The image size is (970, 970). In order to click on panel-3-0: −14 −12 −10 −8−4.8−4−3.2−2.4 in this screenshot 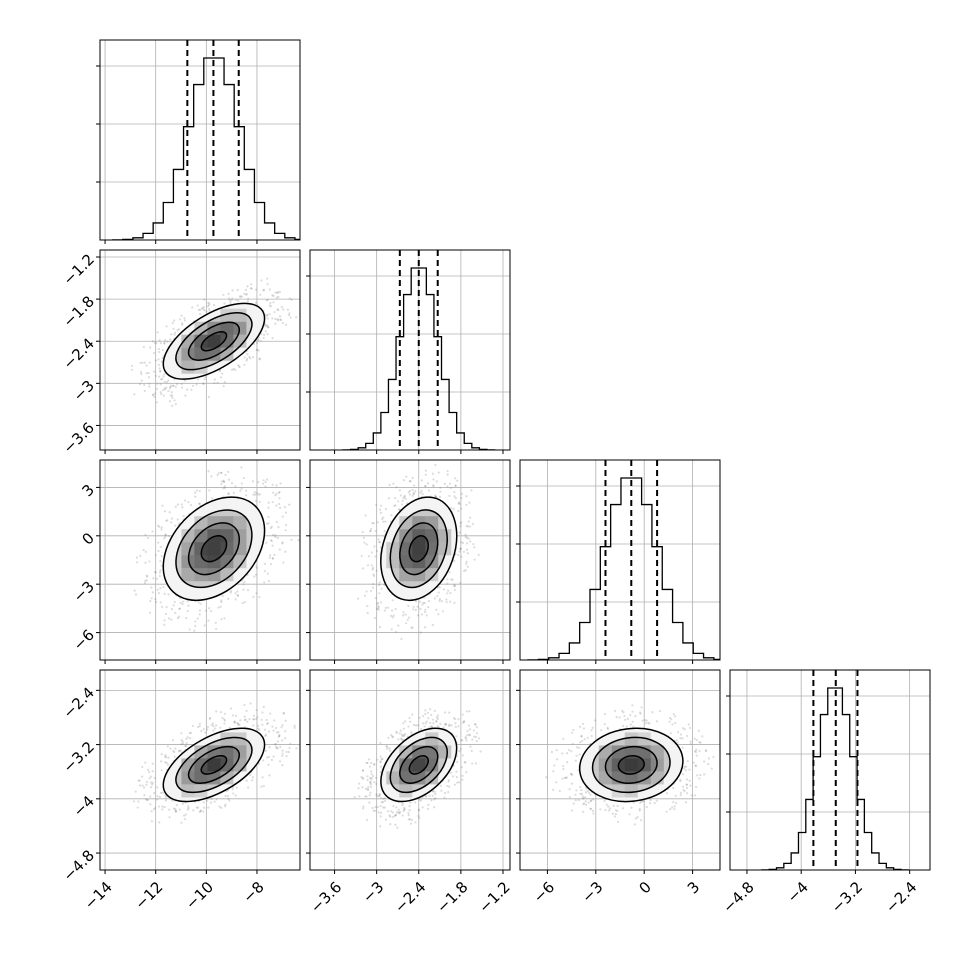, I will do `click(180, 791)`.